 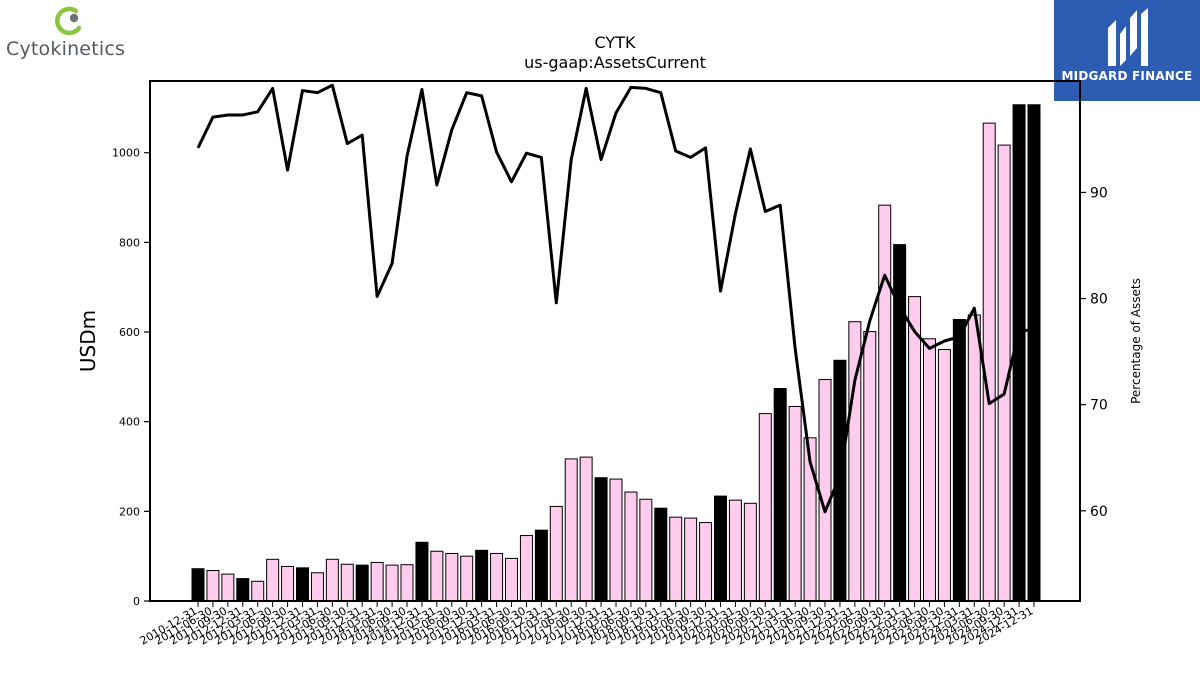 I want to click on left-axis-ticks: 0 200 400 600 800 1000, so click(x=131, y=377).